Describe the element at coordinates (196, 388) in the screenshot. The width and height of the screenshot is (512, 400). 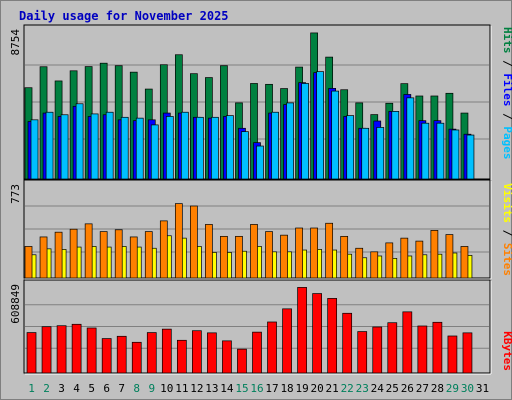
I see `day-label: 12` at that location.